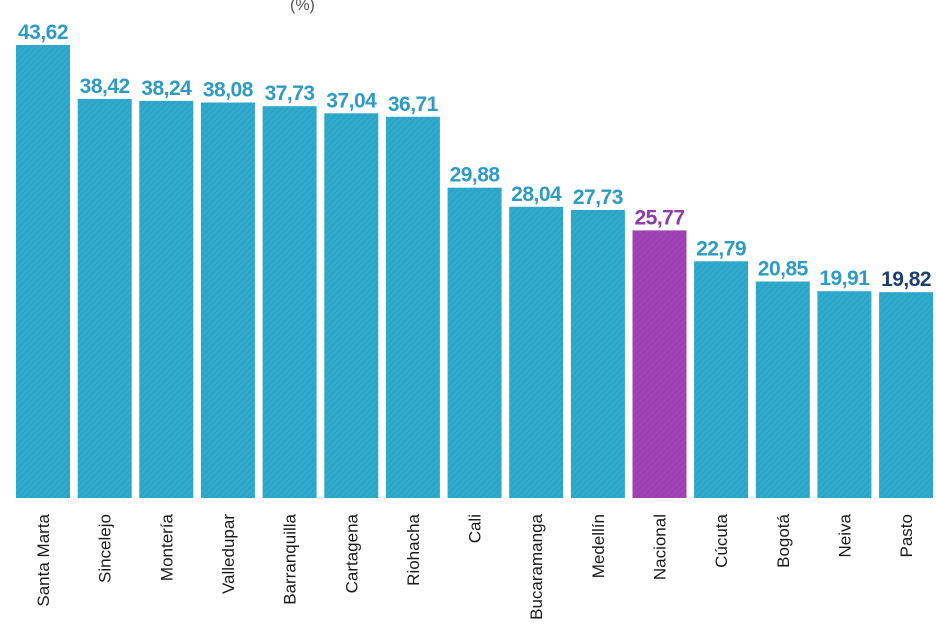  What do you see at coordinates (166, 88) in the screenshot?
I see `value-label-monteria: 38,24` at bounding box center [166, 88].